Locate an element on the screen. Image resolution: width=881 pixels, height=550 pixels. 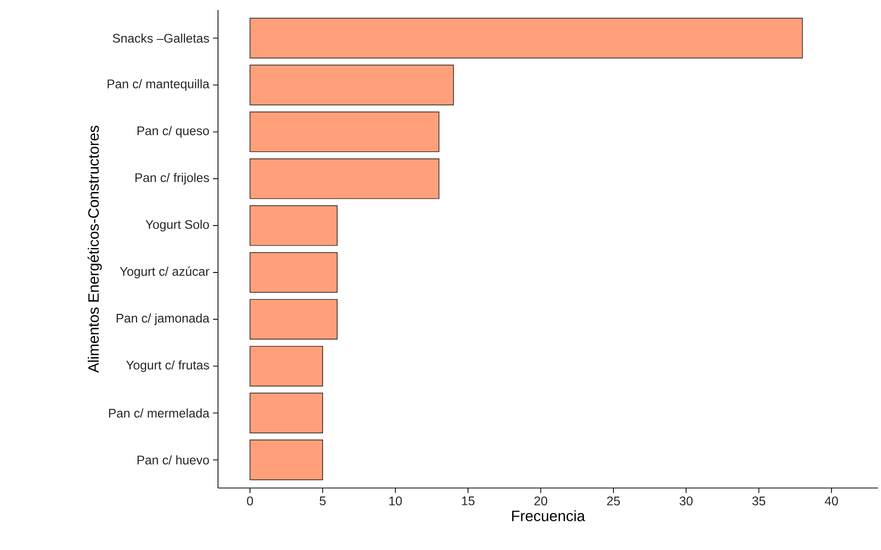
y-tick-label: Pan c/ mermelada is located at coordinates (159, 413).